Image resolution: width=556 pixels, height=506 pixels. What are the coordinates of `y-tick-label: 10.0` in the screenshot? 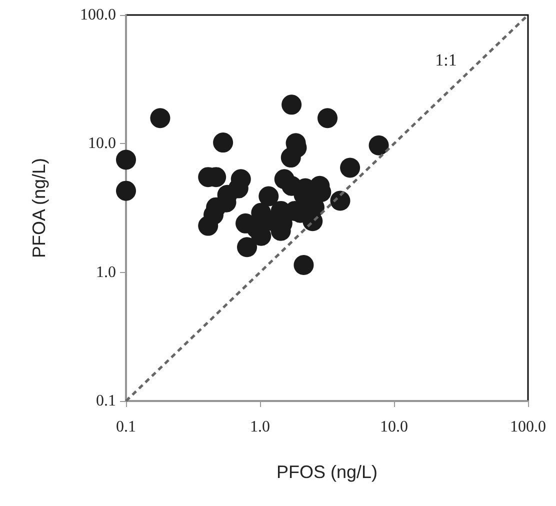 It's located at (102, 143).